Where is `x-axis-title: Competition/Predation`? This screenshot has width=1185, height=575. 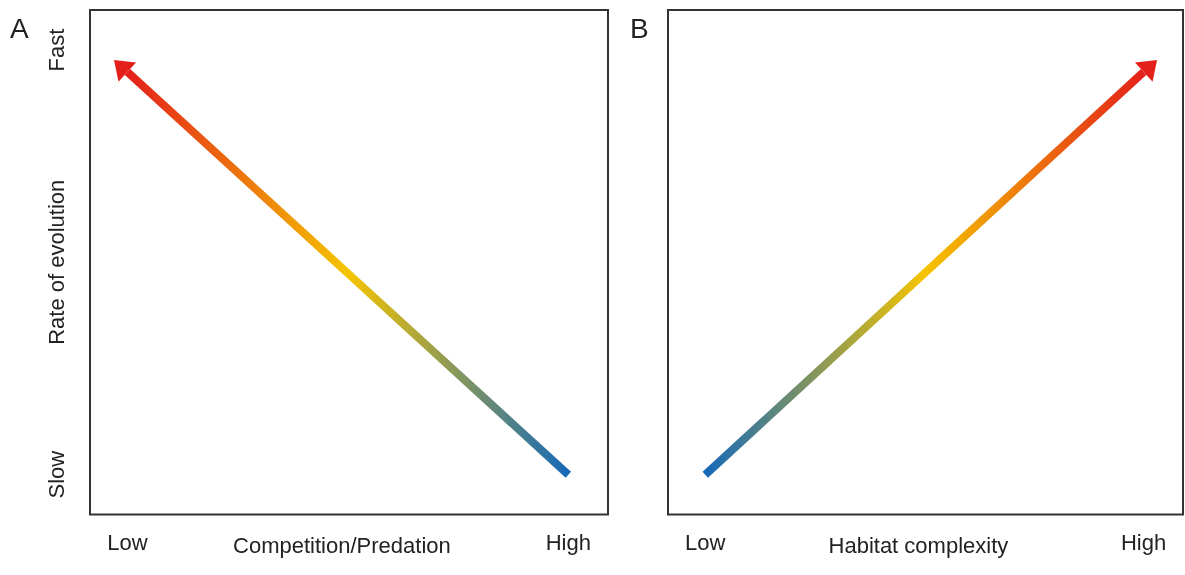 x-axis-title: Competition/Predation is located at coordinates (342, 545).